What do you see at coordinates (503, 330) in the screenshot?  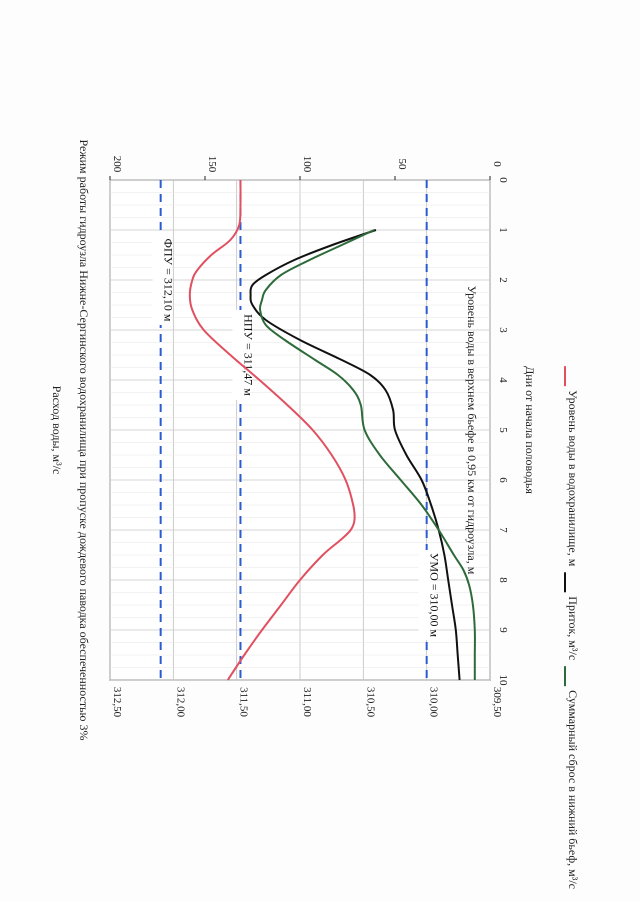 I see `x-tick-label: 3` at bounding box center [503, 330].